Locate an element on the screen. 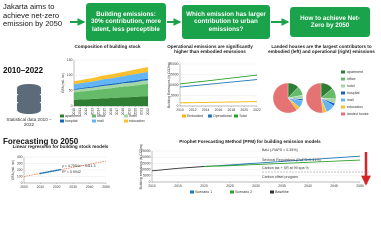  y-tick-label: 50 is located at coordinates (71, 91).